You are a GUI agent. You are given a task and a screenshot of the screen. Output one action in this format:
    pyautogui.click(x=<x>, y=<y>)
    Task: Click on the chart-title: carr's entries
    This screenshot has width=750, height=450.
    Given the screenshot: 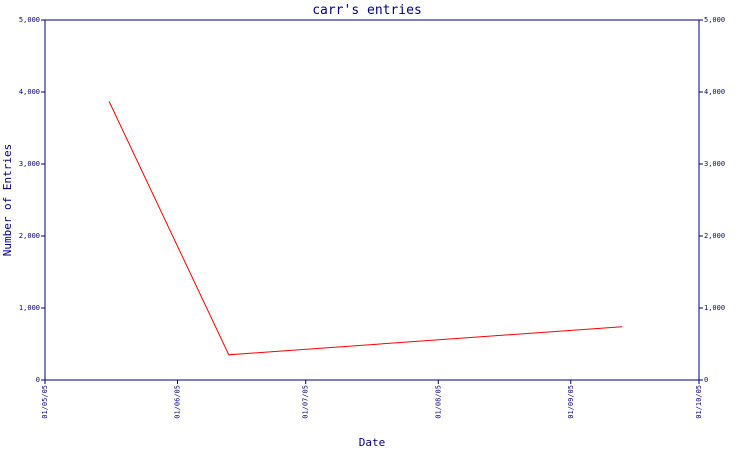 What is the action you would take?
    pyautogui.click(x=367, y=10)
    